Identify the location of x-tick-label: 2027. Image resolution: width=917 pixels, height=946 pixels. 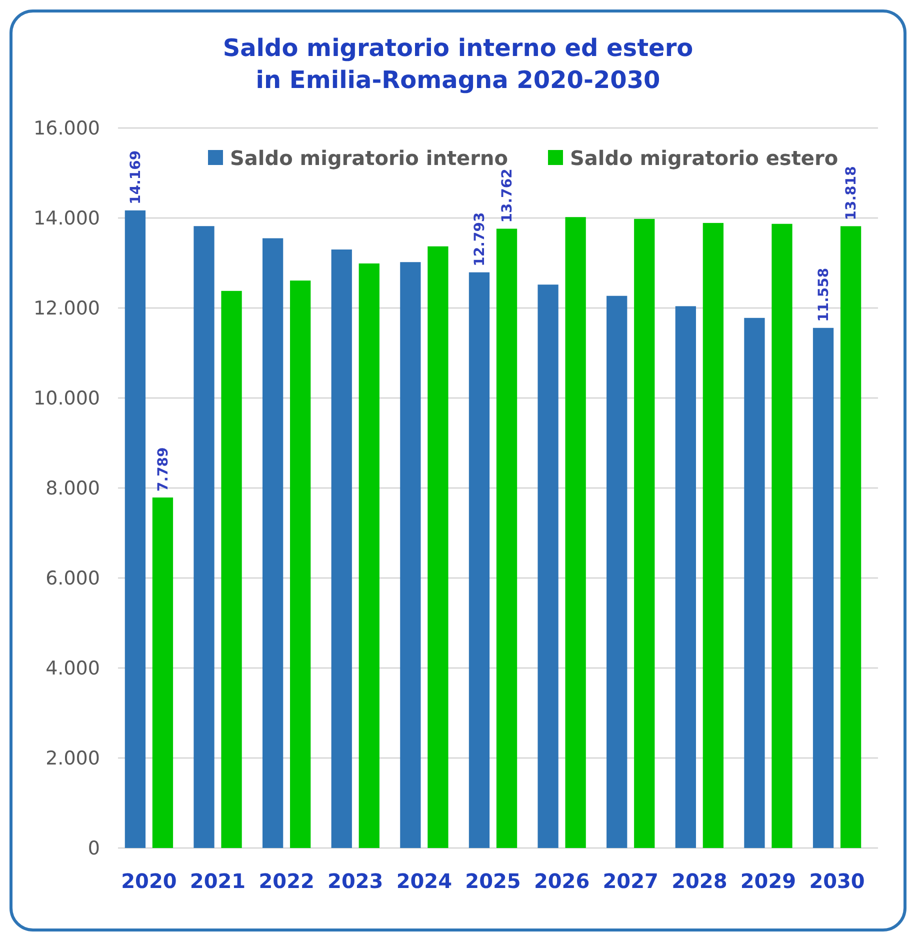
(630, 881).